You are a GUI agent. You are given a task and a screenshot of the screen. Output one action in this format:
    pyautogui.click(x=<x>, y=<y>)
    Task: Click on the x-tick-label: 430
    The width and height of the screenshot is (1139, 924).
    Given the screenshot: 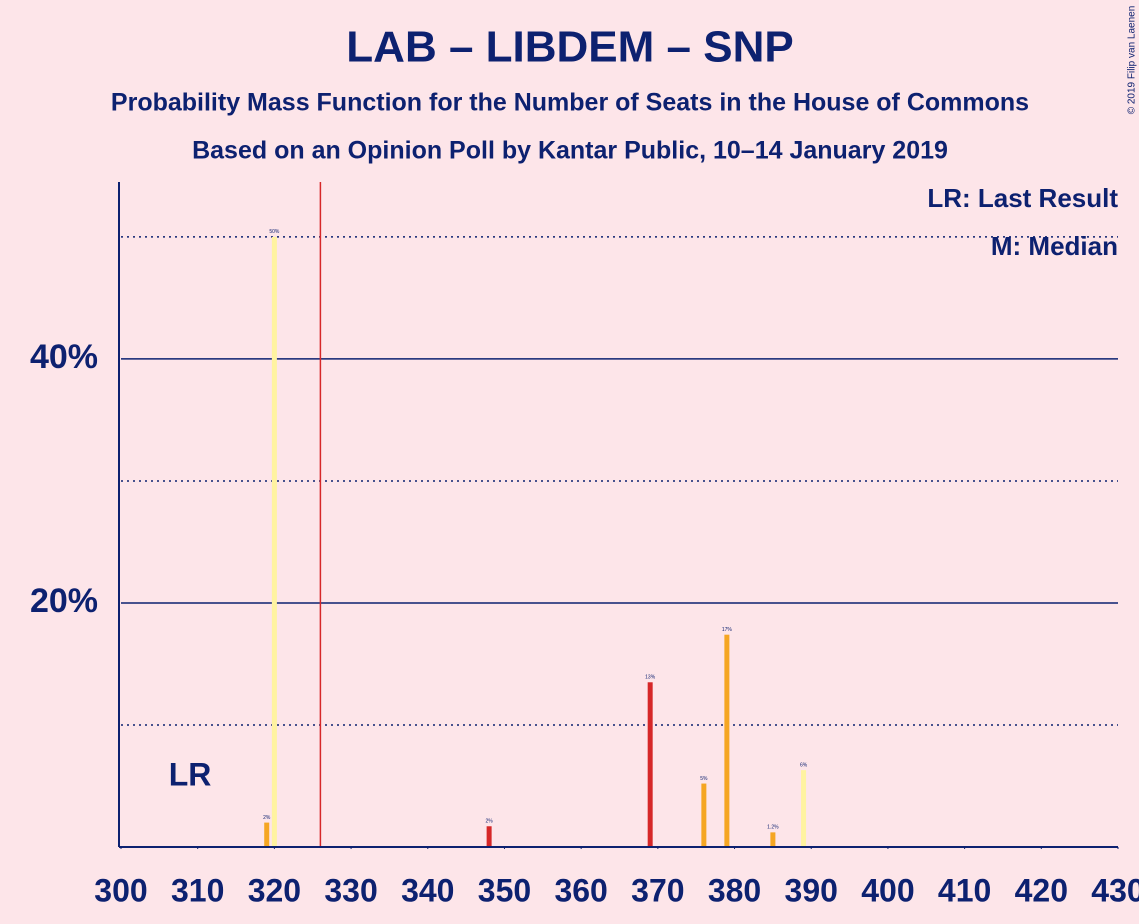 What is the action you would take?
    pyautogui.click(x=1115, y=890)
    